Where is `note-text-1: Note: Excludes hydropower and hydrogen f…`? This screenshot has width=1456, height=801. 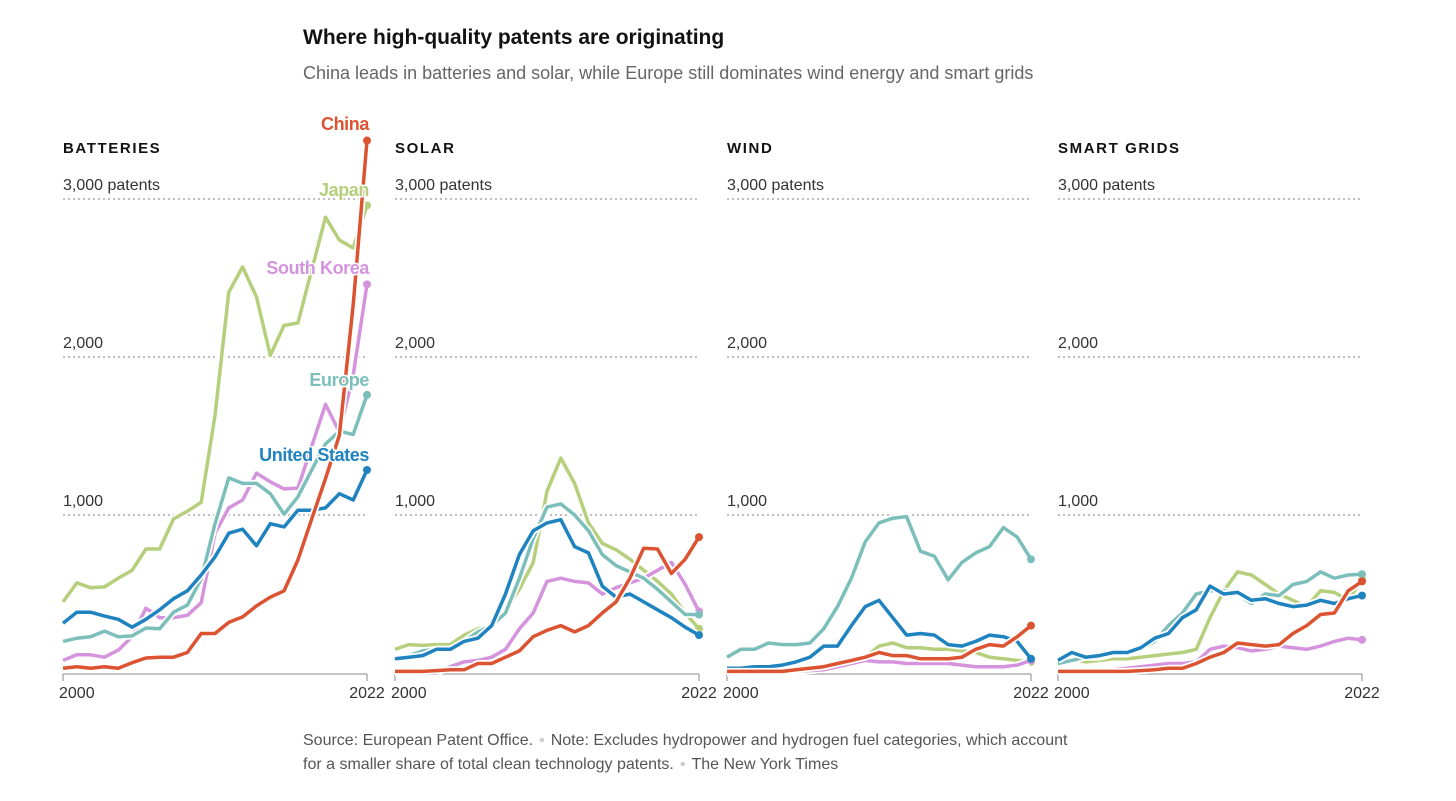 note-text-1: Note: Excludes hydropower and hydrogen f… is located at coordinates (809, 740).